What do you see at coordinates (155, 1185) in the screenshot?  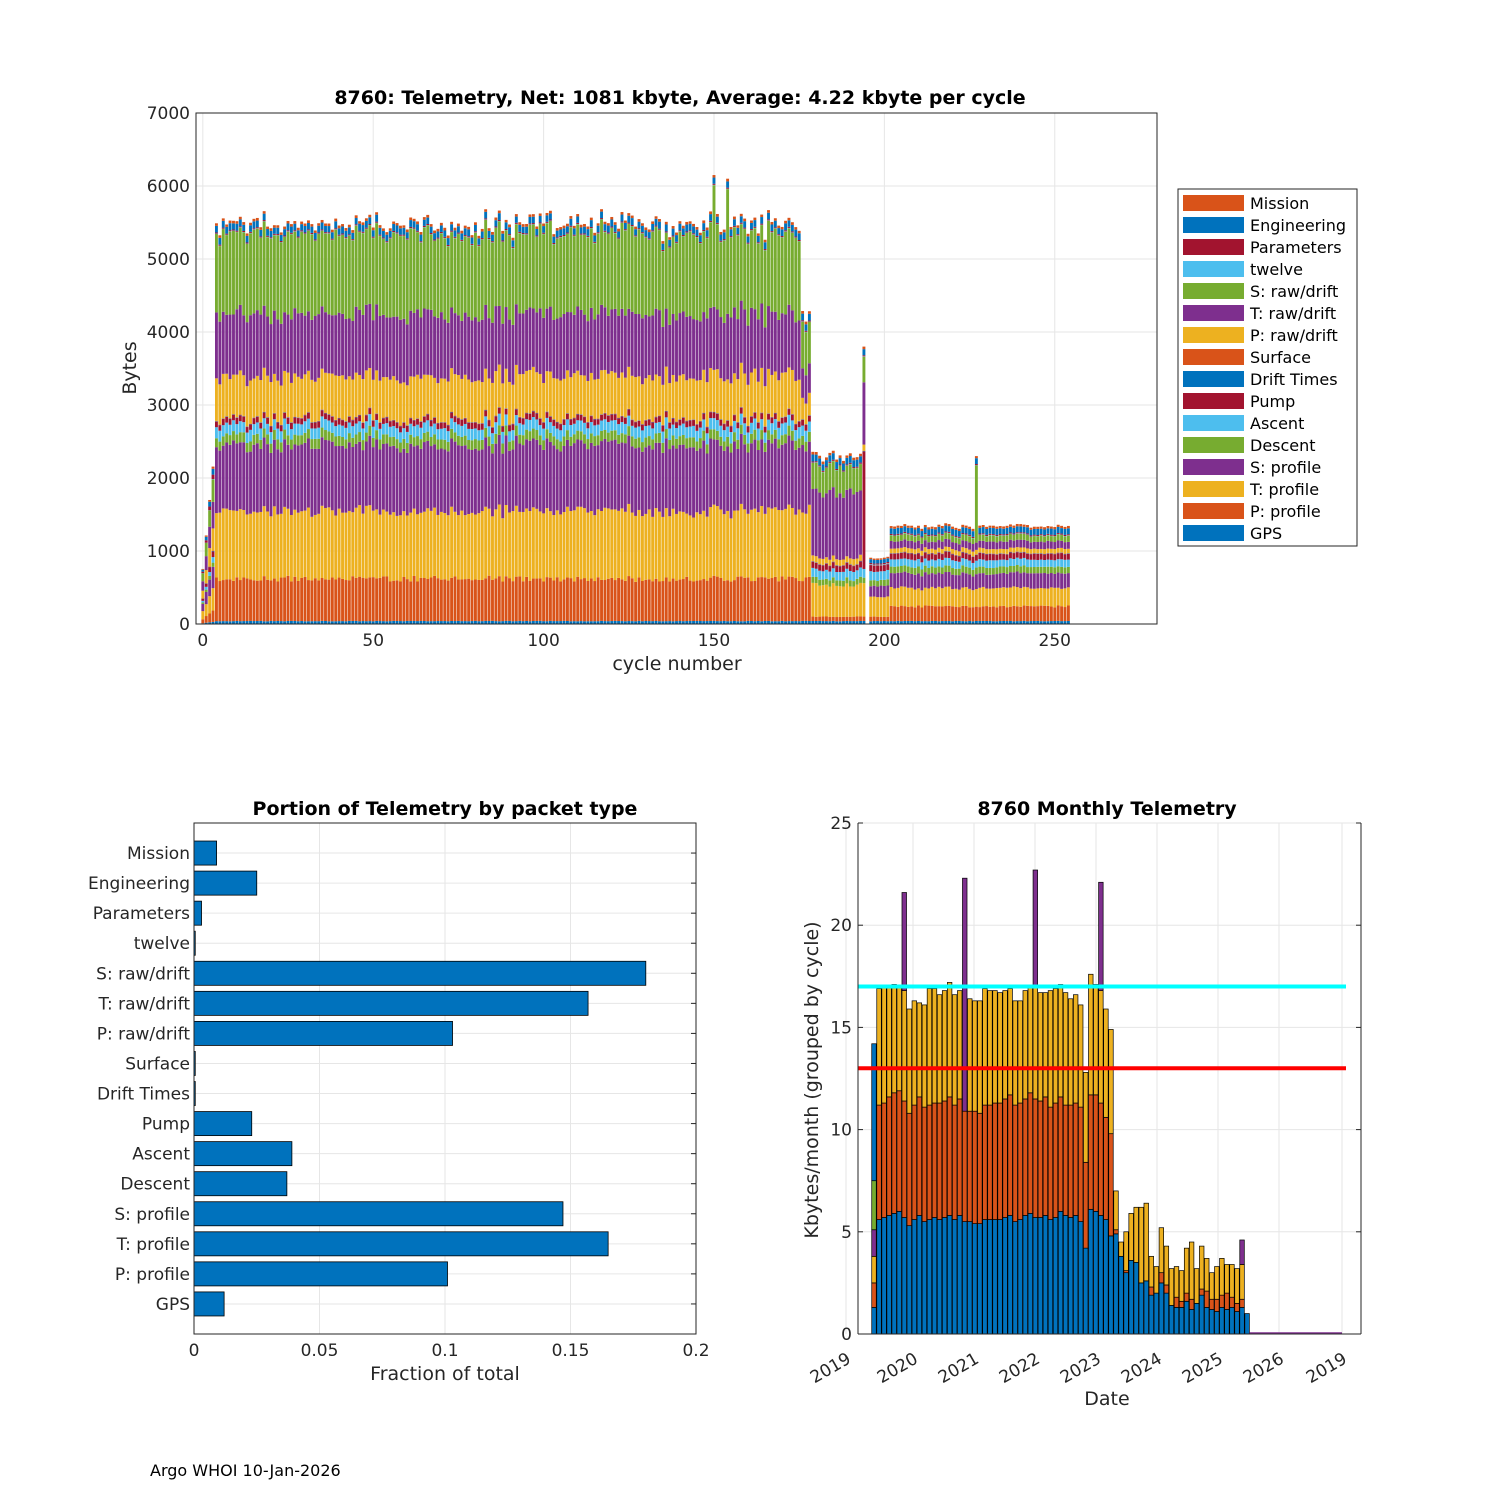 I see `y-tick-label: Descent` at bounding box center [155, 1185].